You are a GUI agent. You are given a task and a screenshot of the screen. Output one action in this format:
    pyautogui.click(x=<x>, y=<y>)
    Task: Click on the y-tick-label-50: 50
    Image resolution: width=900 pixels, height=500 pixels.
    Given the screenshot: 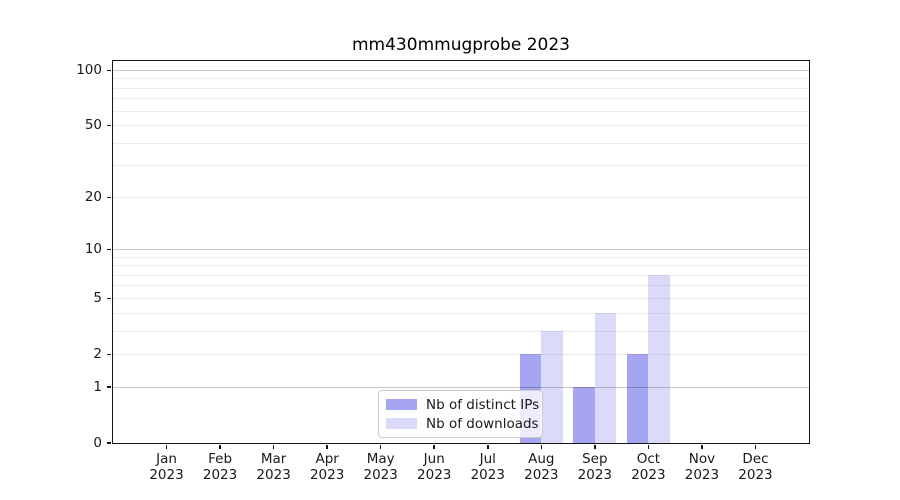 What is the action you would take?
    pyautogui.click(x=93, y=125)
    